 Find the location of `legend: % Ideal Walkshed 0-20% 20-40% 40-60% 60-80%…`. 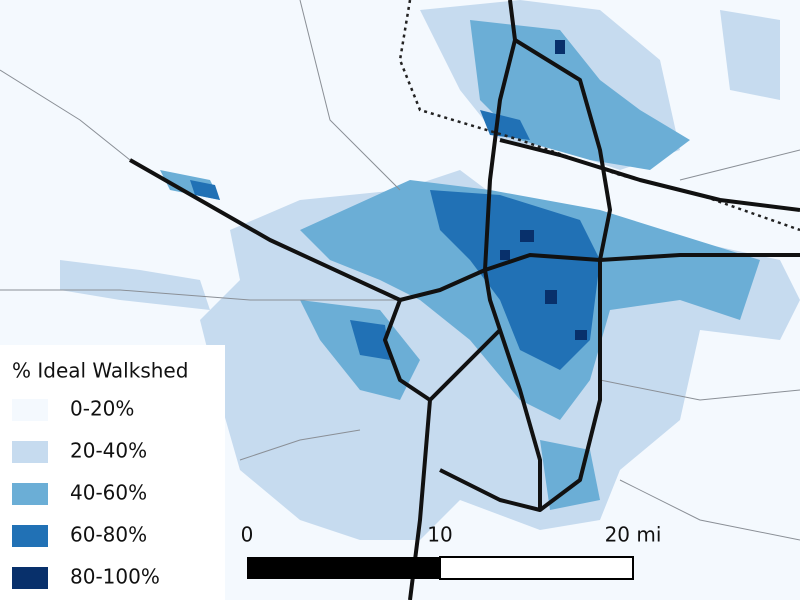

legend: % Ideal Walkshed 0-20% 20-40% 40-60% 60-80%… is located at coordinates (112, 472).